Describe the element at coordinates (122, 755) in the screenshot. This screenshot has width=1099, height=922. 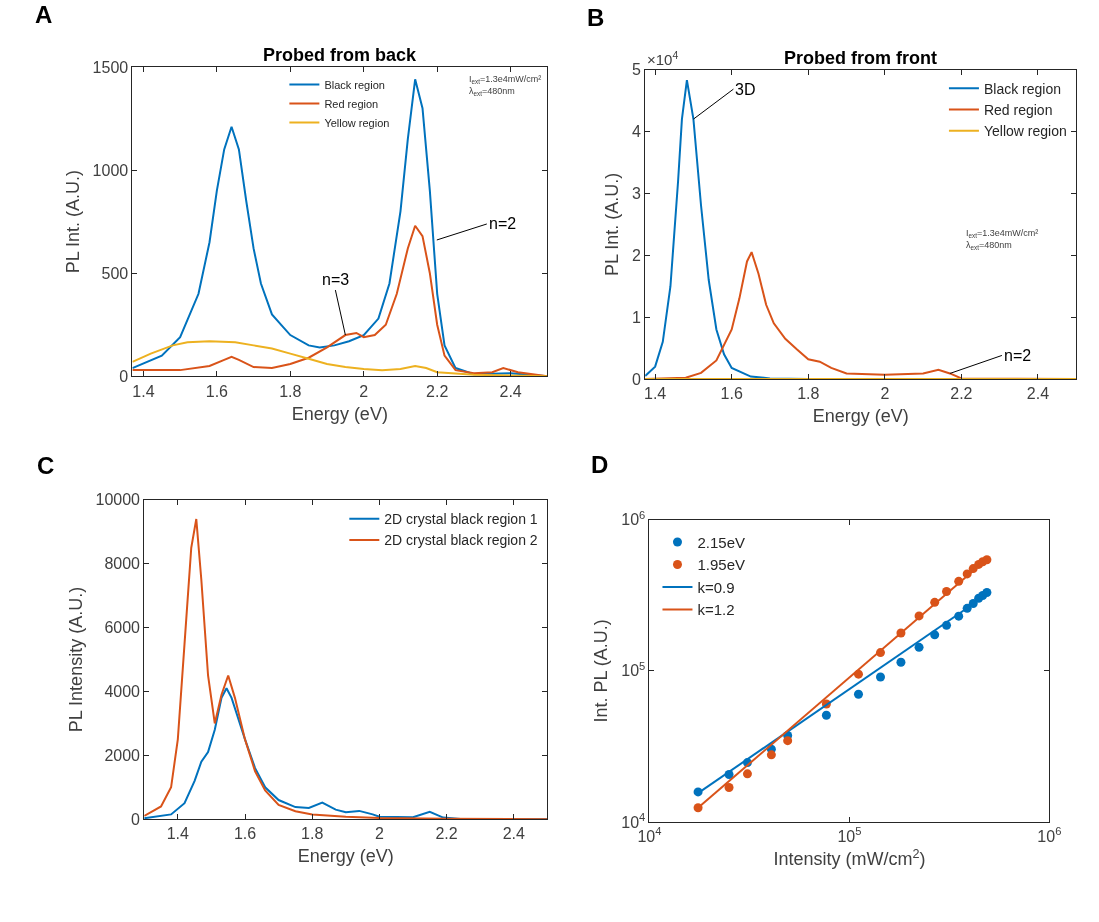
I see `y-tick-label: 2000` at that location.